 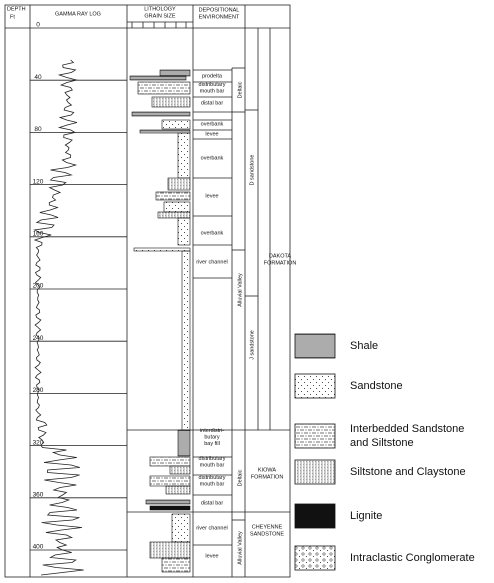 What do you see at coordinates (267, 527) in the screenshot?
I see `unit-label: CHEYENNE` at bounding box center [267, 527].